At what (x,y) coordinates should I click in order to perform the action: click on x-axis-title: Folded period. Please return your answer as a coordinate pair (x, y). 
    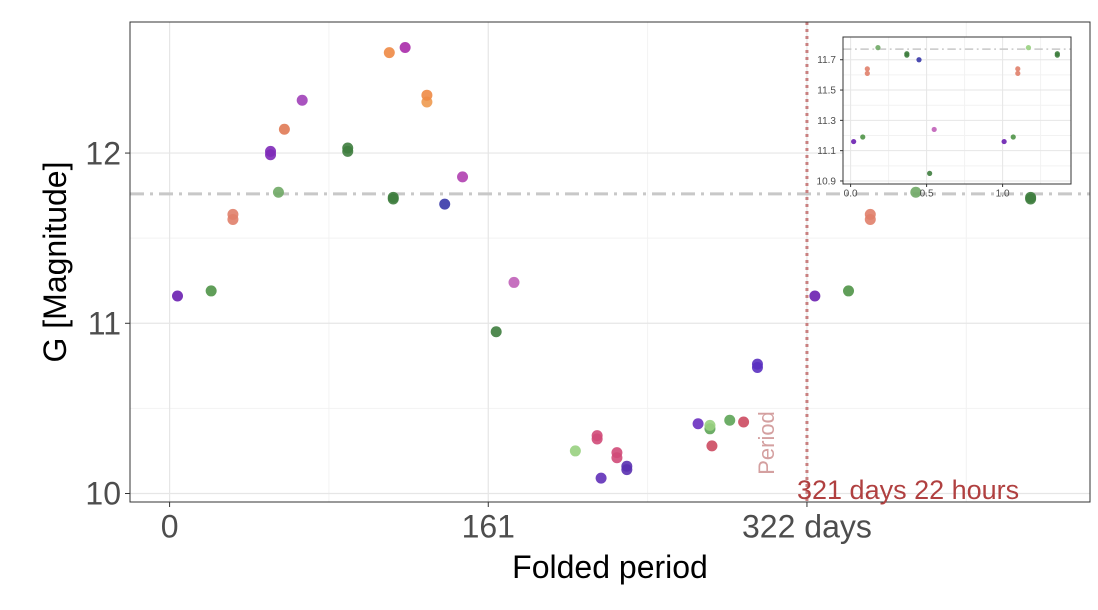
    Looking at the image, I should click on (610, 567).